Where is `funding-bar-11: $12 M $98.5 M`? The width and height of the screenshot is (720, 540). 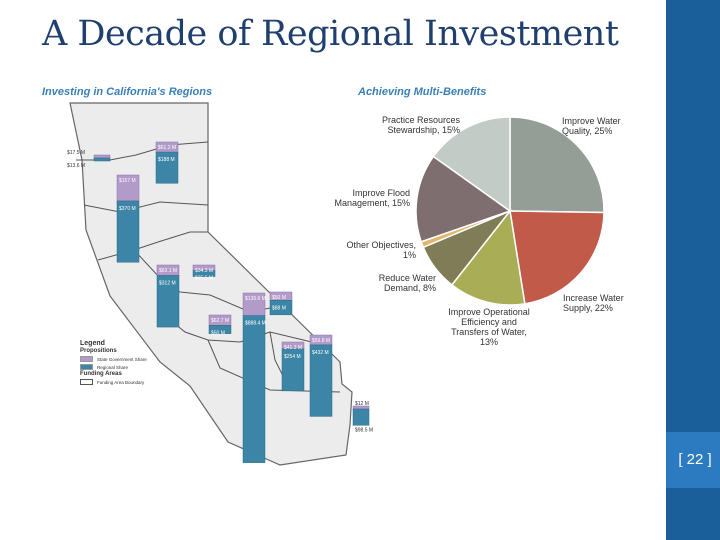
funding-bar-11: $12 M $98.5 M is located at coordinates (362, 417).